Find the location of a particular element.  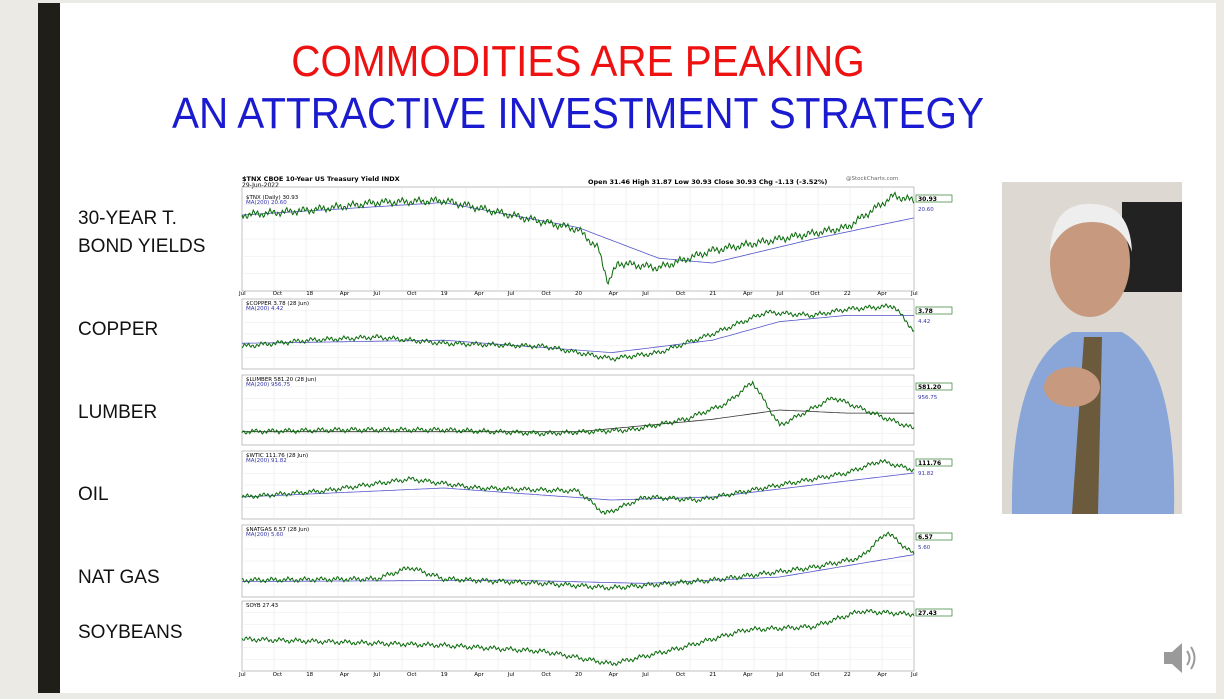

head is located at coordinates (1090, 262).